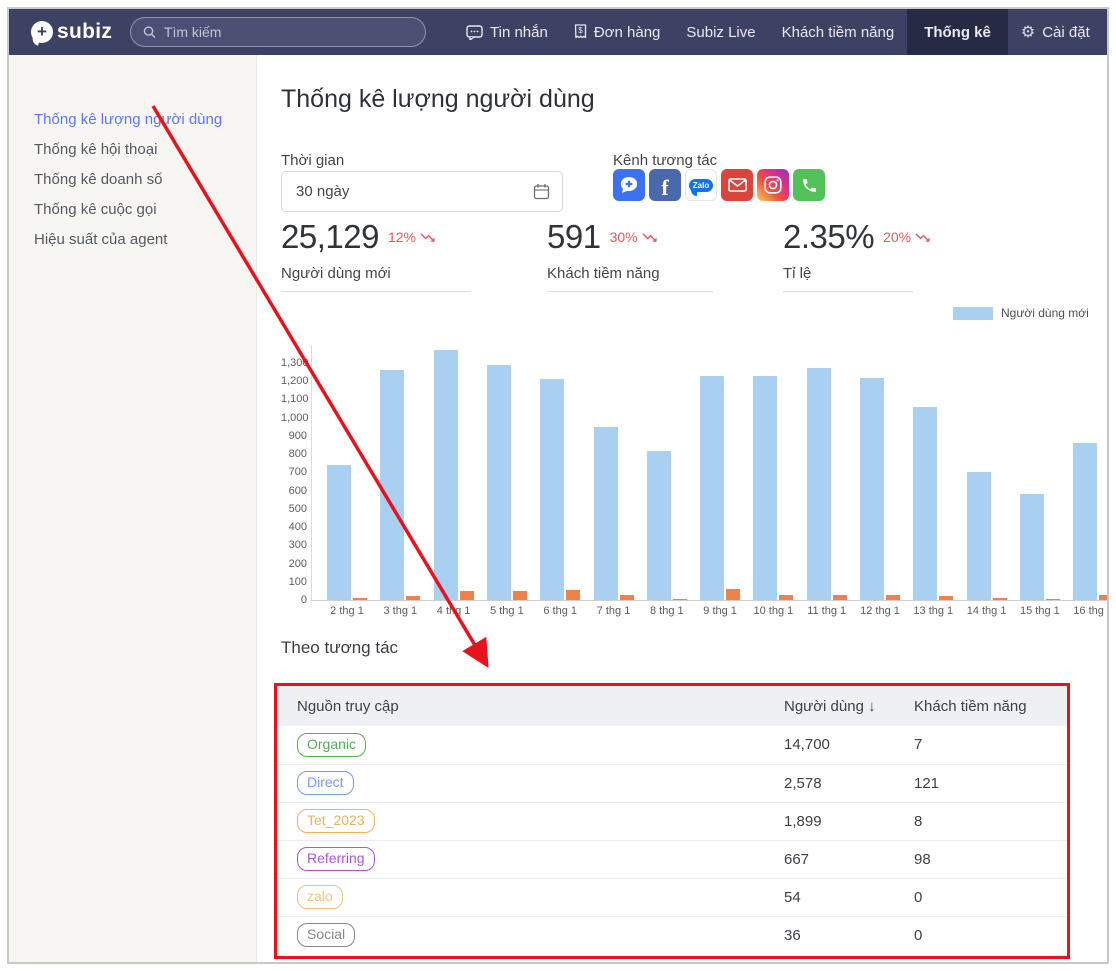 The width and height of the screenshot is (1116, 971). What do you see at coordinates (613, 611) in the screenshot?
I see `x-axis-label: 7 thg 1` at bounding box center [613, 611].